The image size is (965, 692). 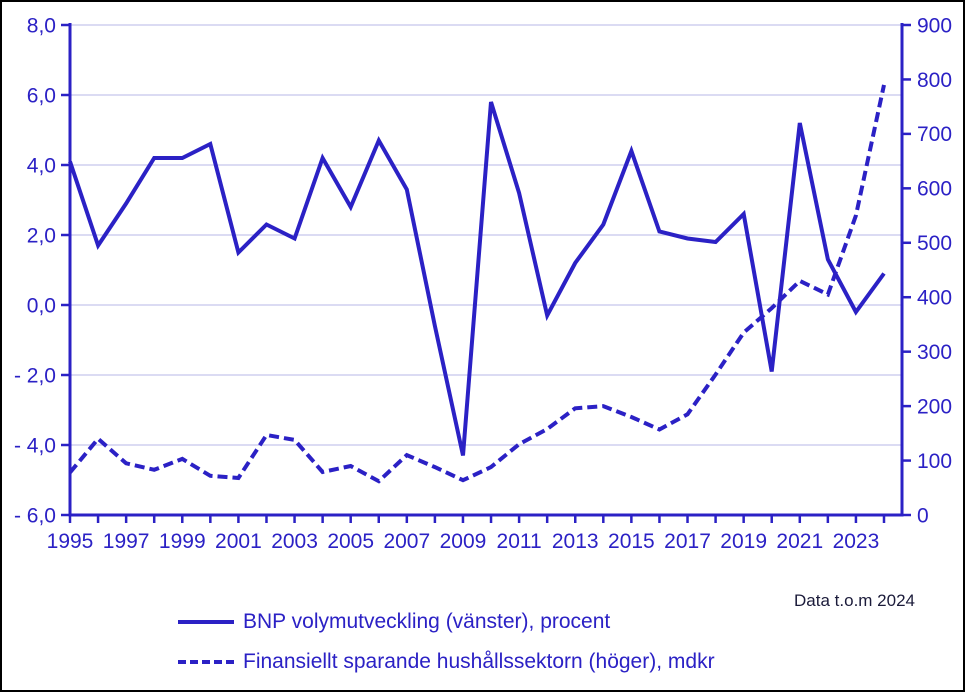 What do you see at coordinates (934, 189) in the screenshot?
I see `right-axis-tick-label: 600` at bounding box center [934, 189].